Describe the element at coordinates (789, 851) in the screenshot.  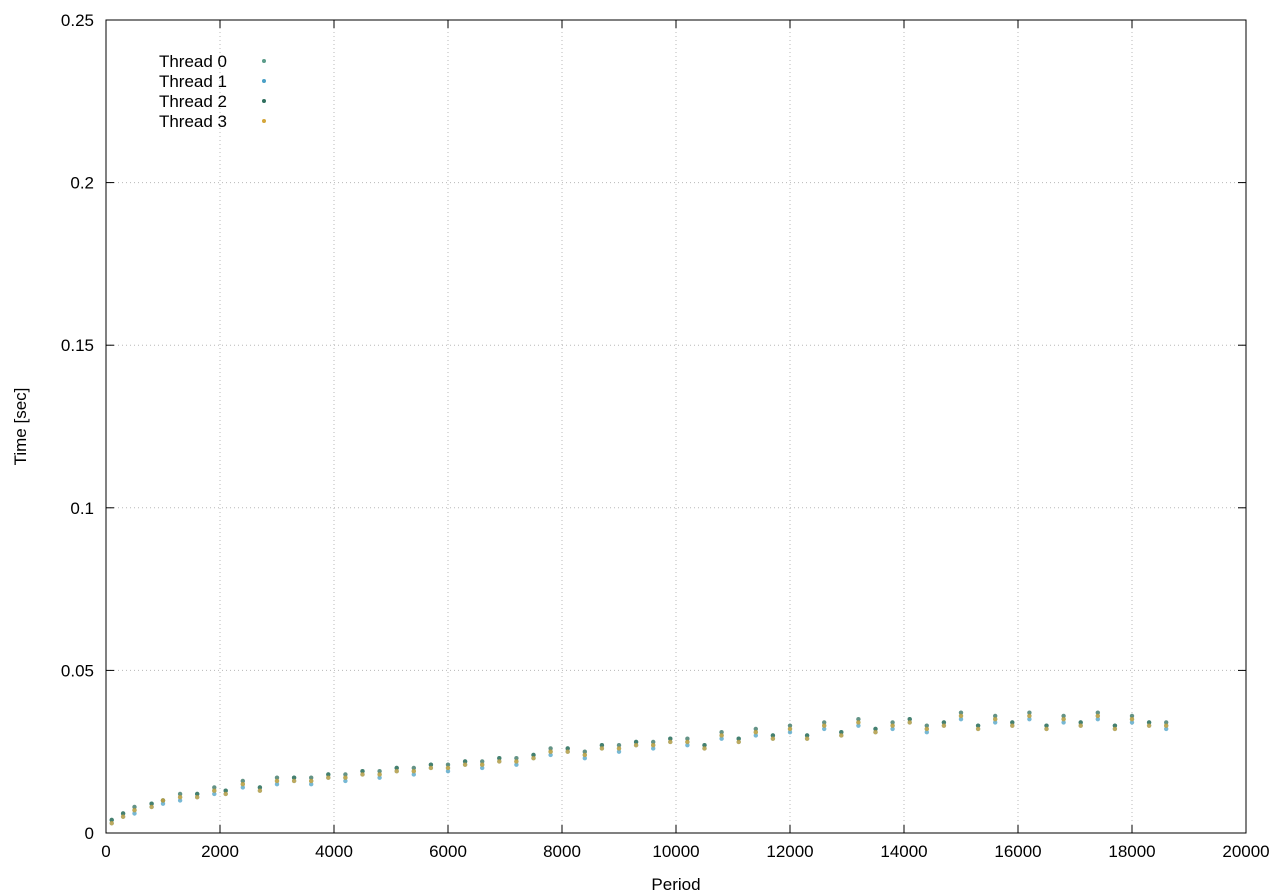
I see `x-tick-label: 12000` at that location.